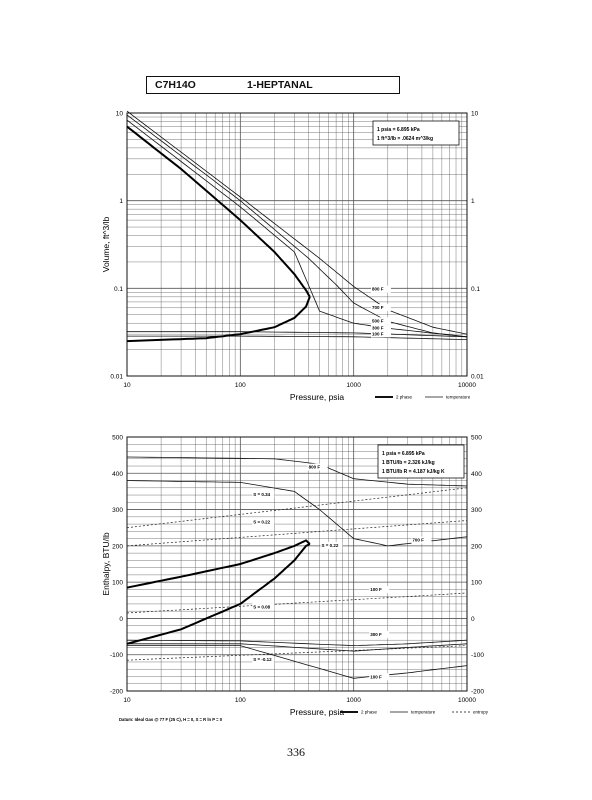 The width and height of the screenshot is (592, 800). What do you see at coordinates (405, 139) in the screenshot?
I see `conversion-text: 1 ft^3/lb = .0624 m^3/kg` at bounding box center [405, 139].